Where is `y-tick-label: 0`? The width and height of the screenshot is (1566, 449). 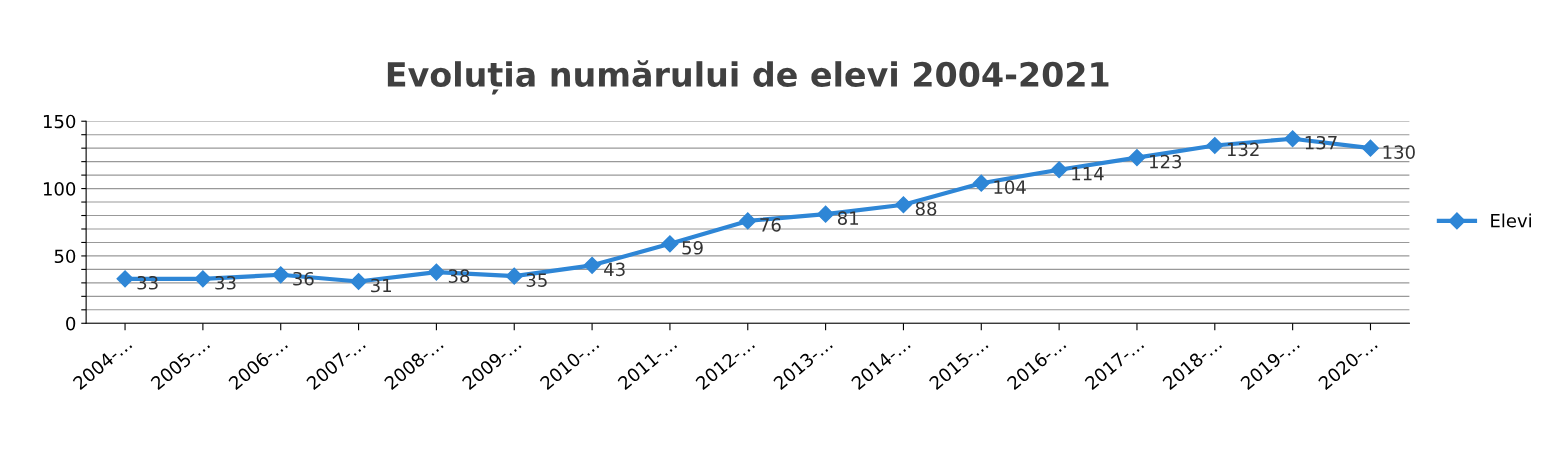 y-tick-label: 0 is located at coordinates (71, 323).